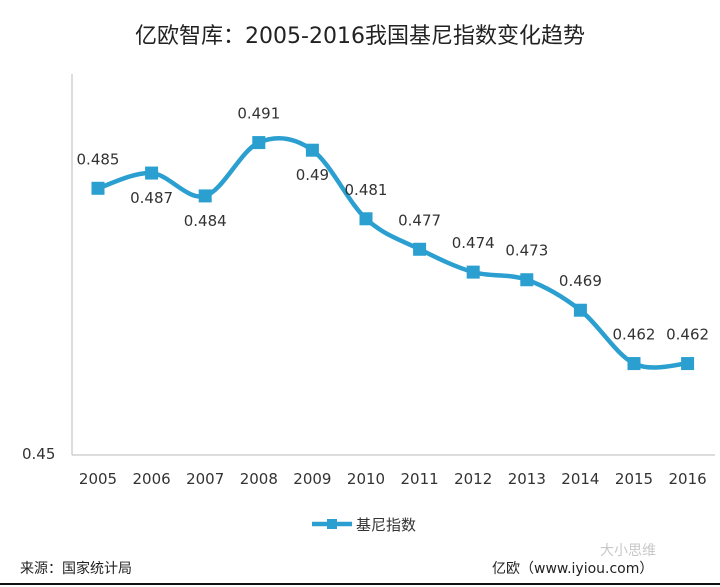 This screenshot has width=720, height=587. Describe the element at coordinates (98, 479) in the screenshot. I see `x-tick-label: 2005` at that location.